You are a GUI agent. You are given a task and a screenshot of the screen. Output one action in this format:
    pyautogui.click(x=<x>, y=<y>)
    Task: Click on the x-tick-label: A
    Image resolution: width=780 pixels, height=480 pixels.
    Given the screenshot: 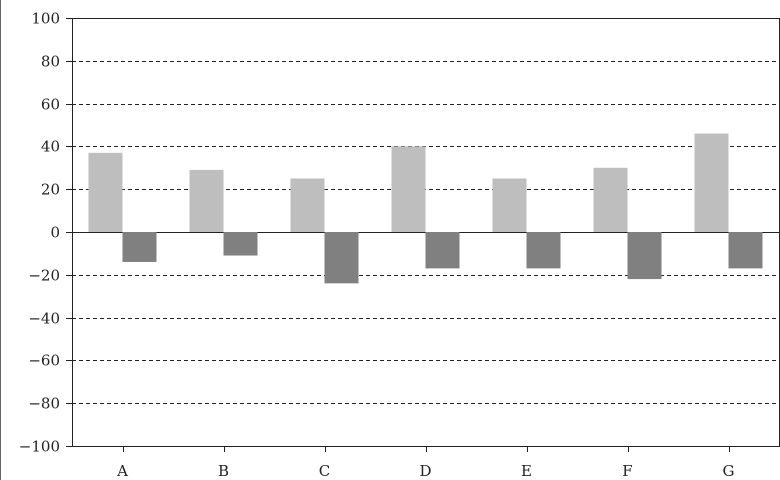 What is the action you would take?
    pyautogui.click(x=122, y=471)
    